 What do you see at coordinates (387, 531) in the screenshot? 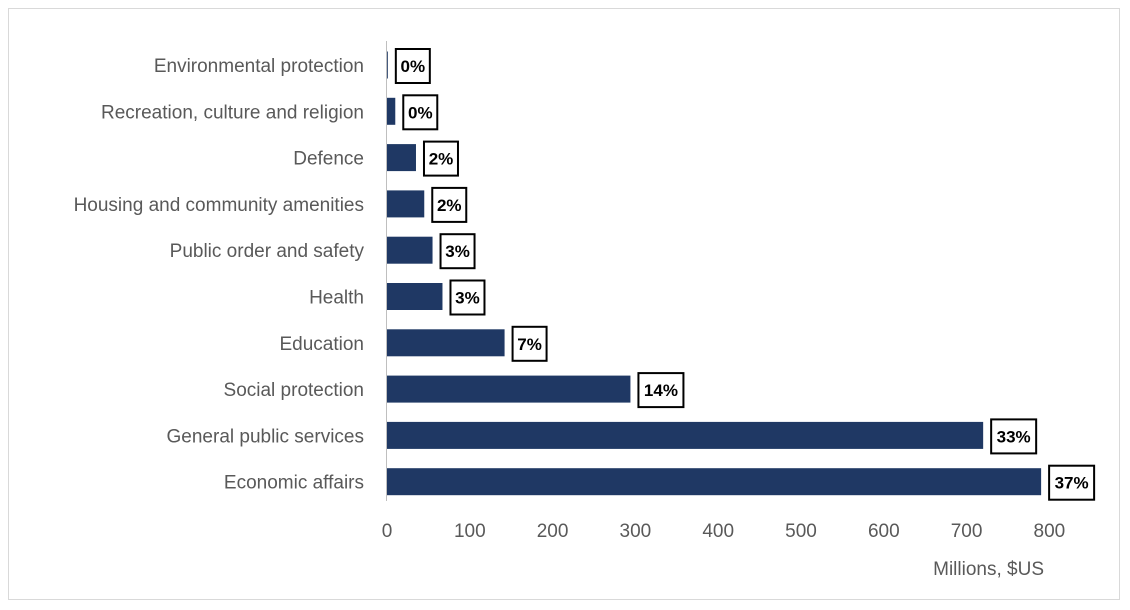
I see `x-tick-label: 0` at bounding box center [387, 531].